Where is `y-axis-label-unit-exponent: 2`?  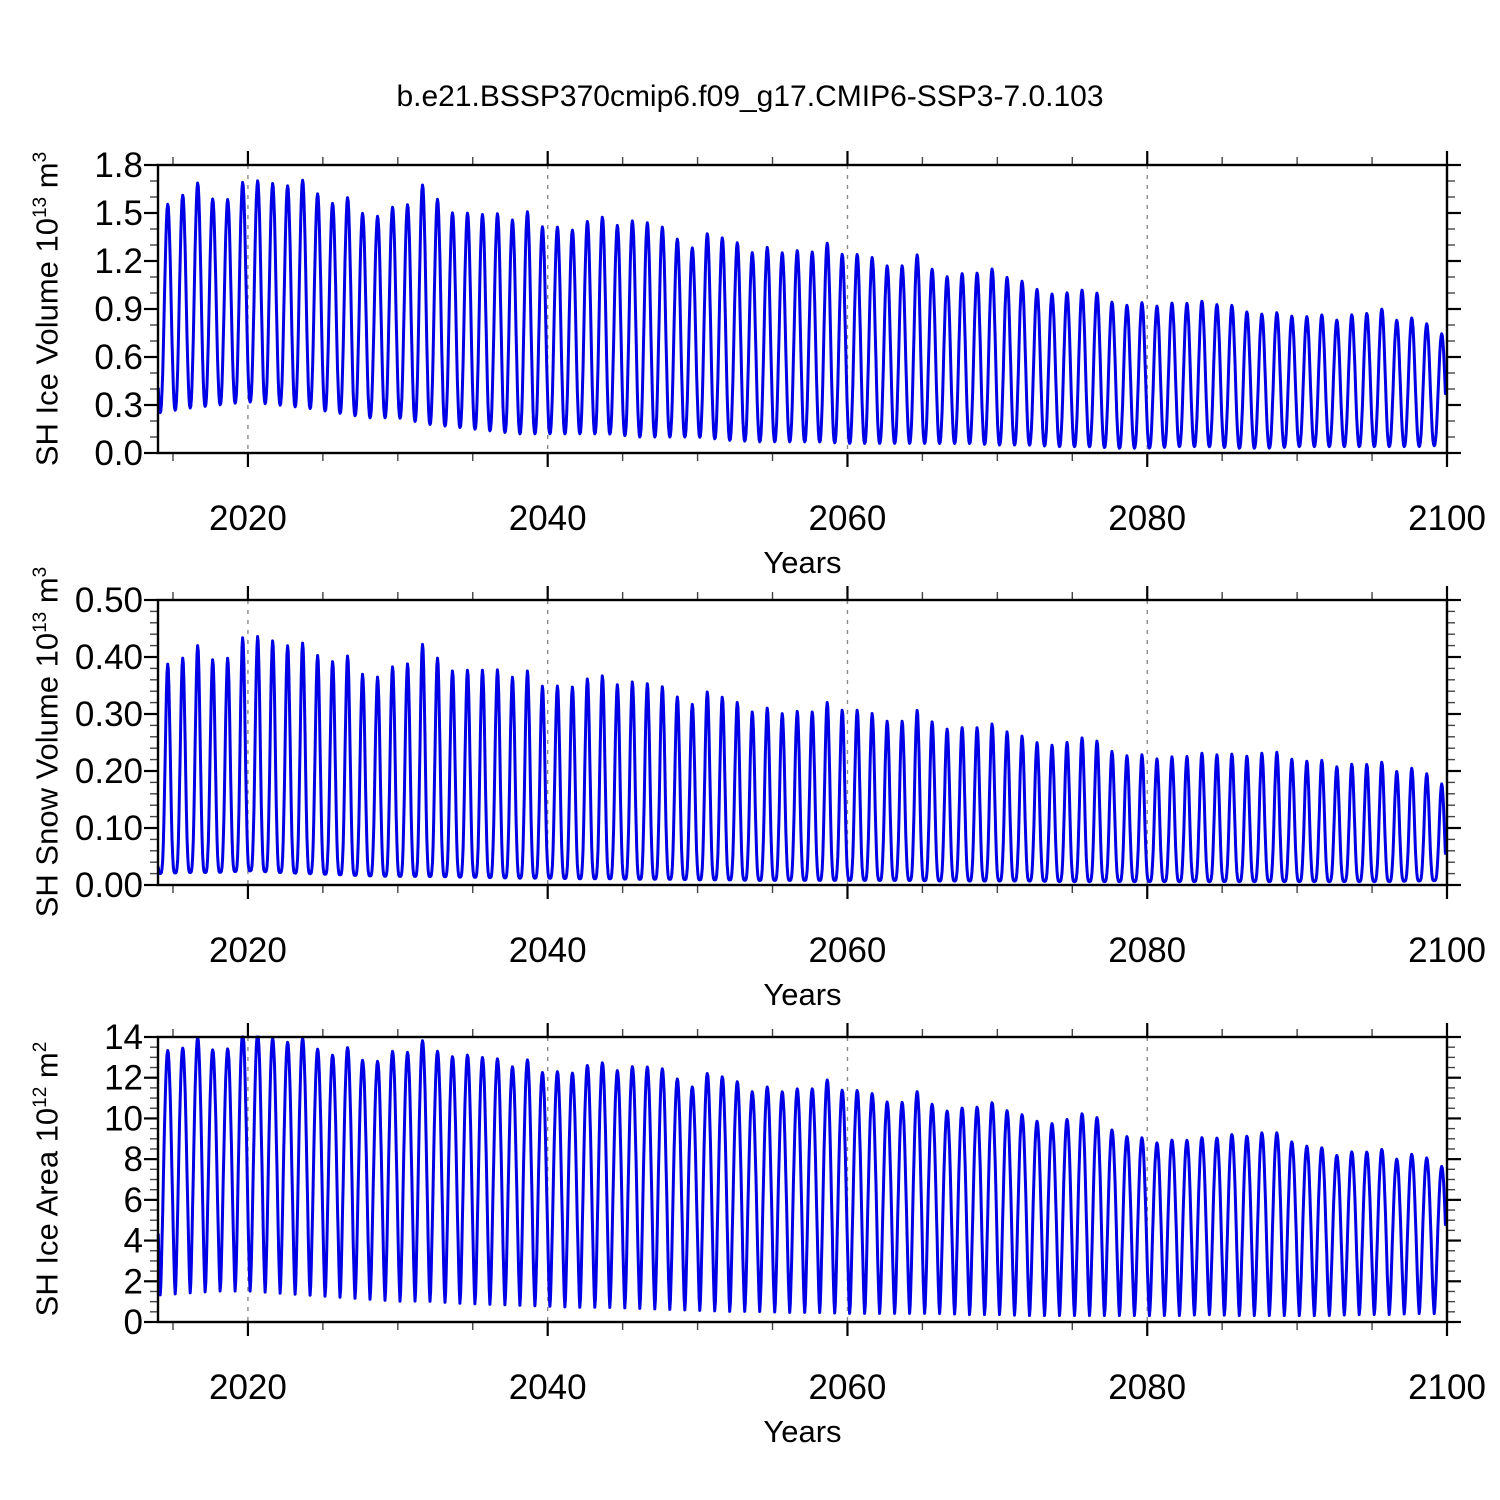 y-axis-label-unit-exponent: 2 is located at coordinates (41, 1047).